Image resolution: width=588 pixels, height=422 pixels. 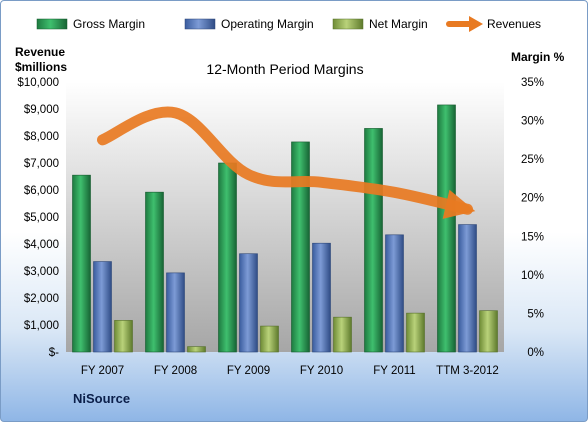 I want to click on y-left-title-line2: $millions, so click(x=41, y=67).